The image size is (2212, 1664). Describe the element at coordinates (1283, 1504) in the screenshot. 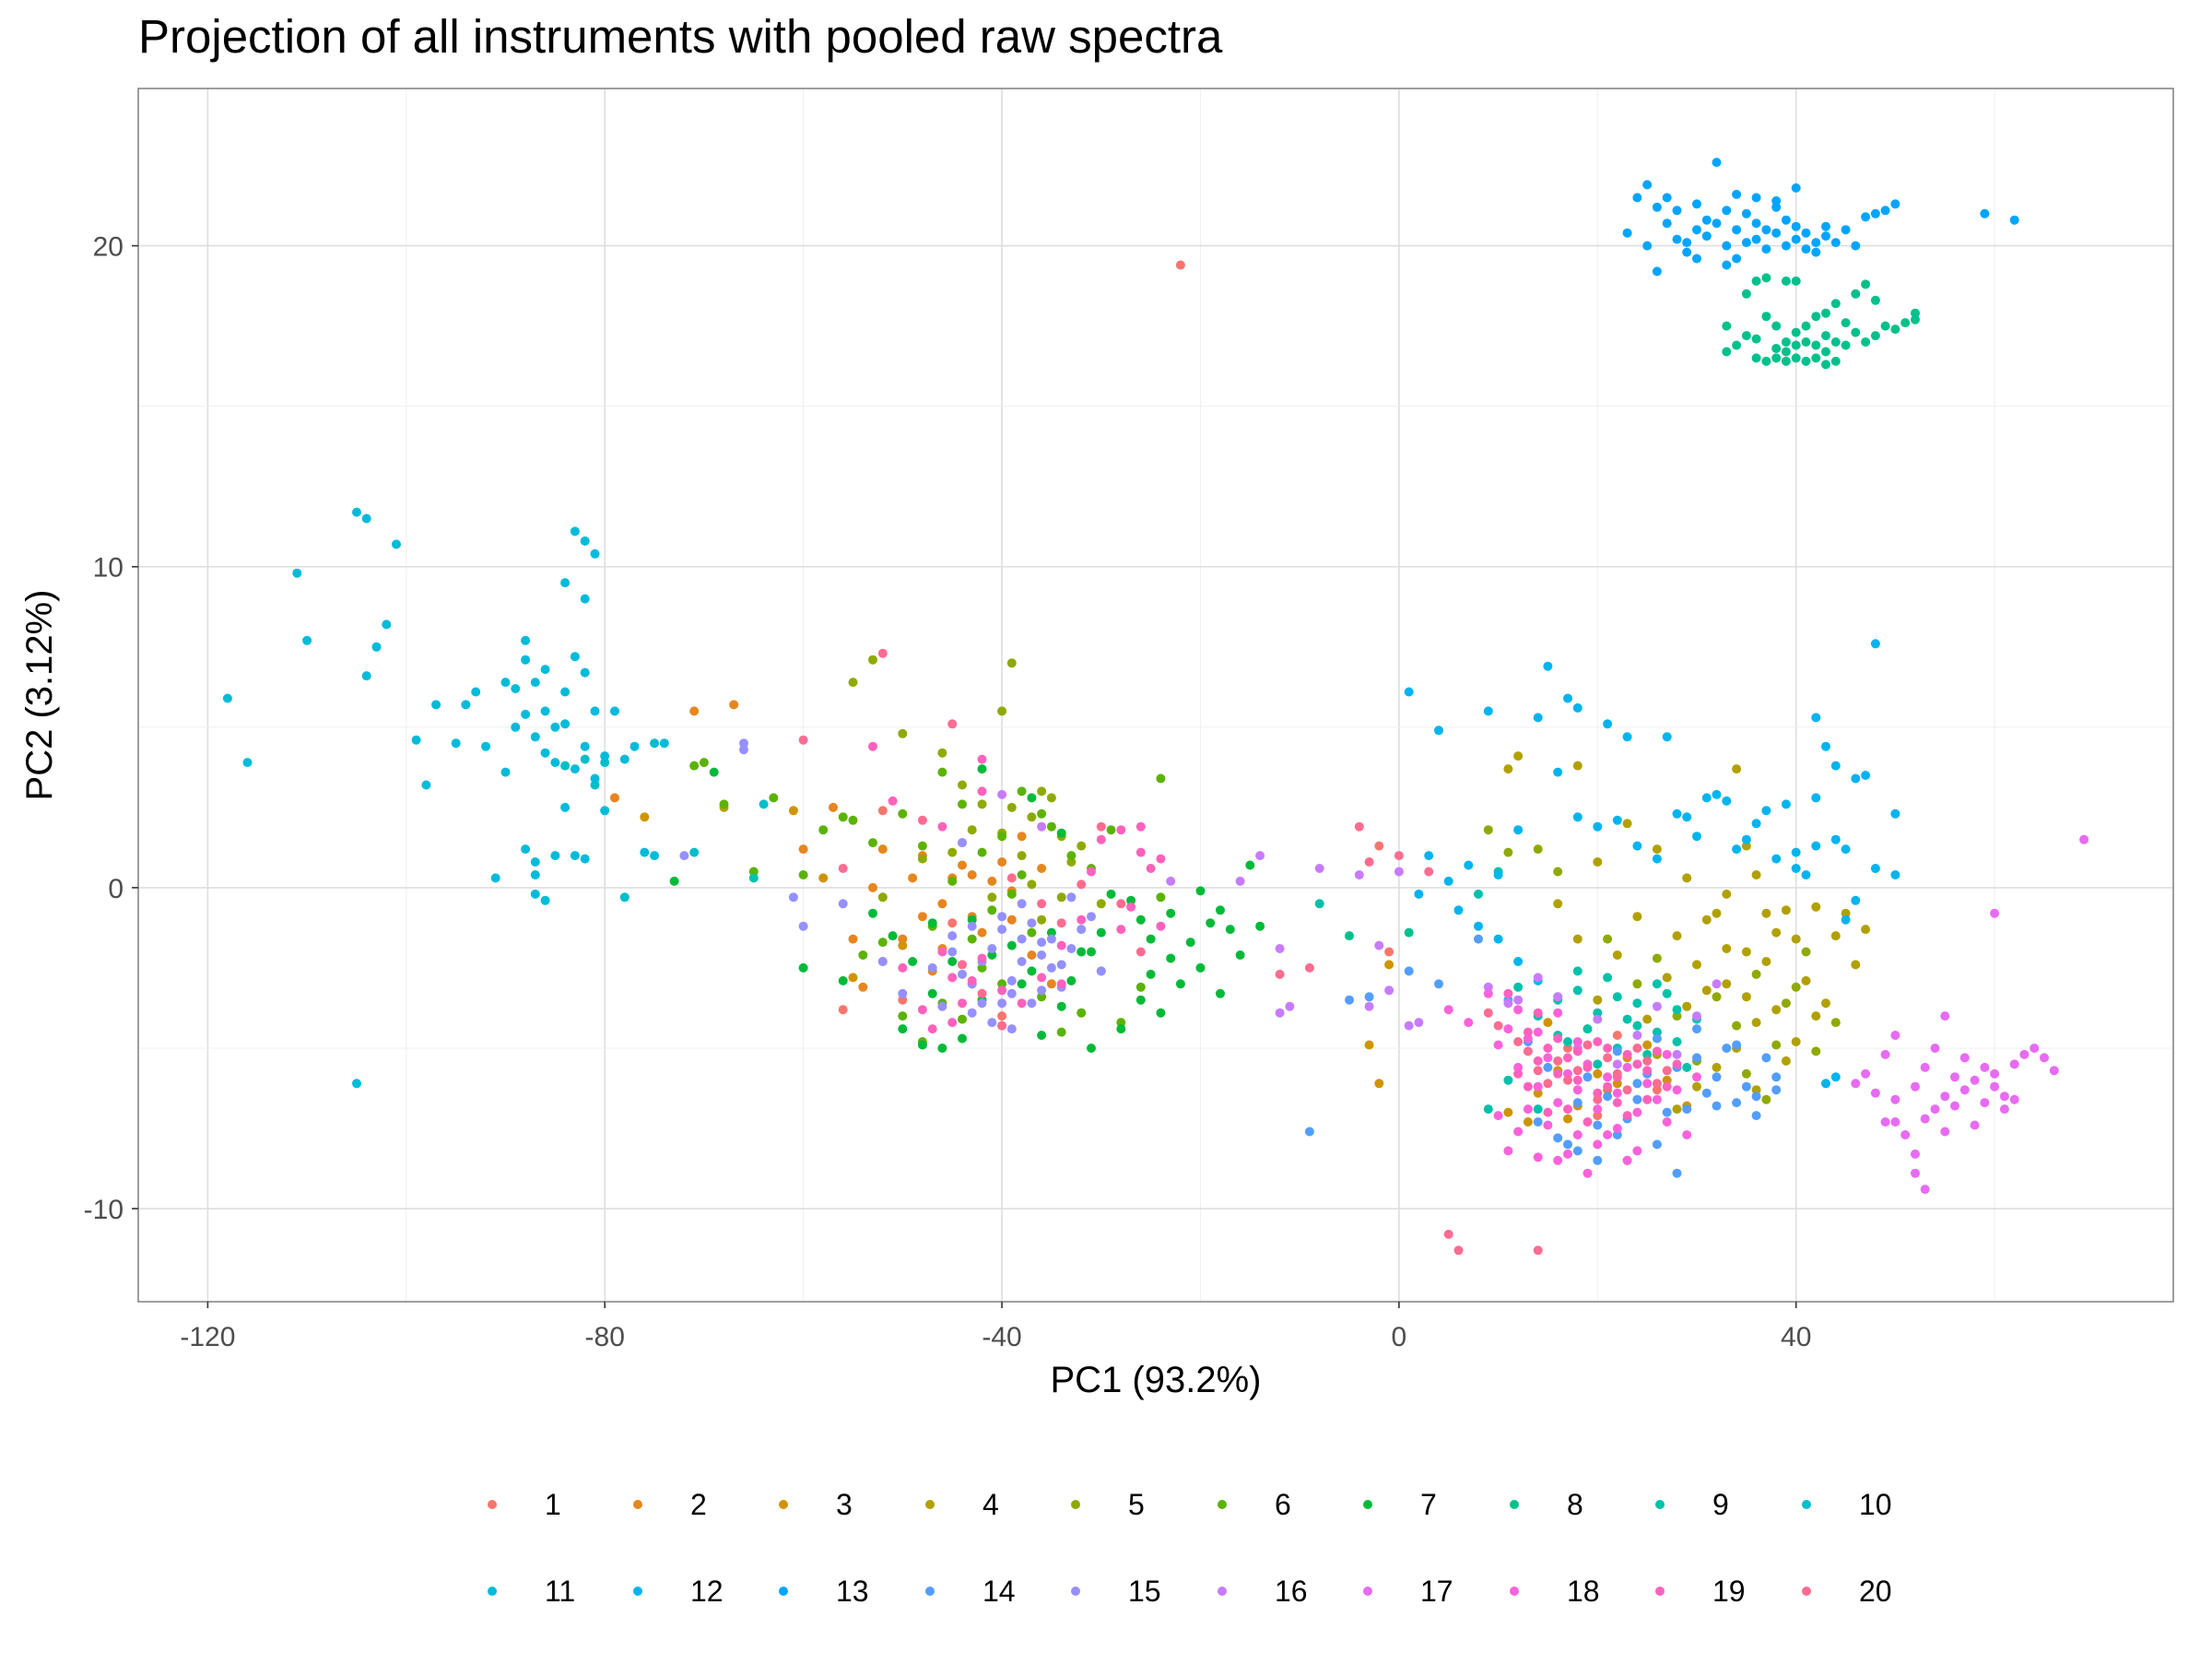

I see `legend-label: 6` at that location.